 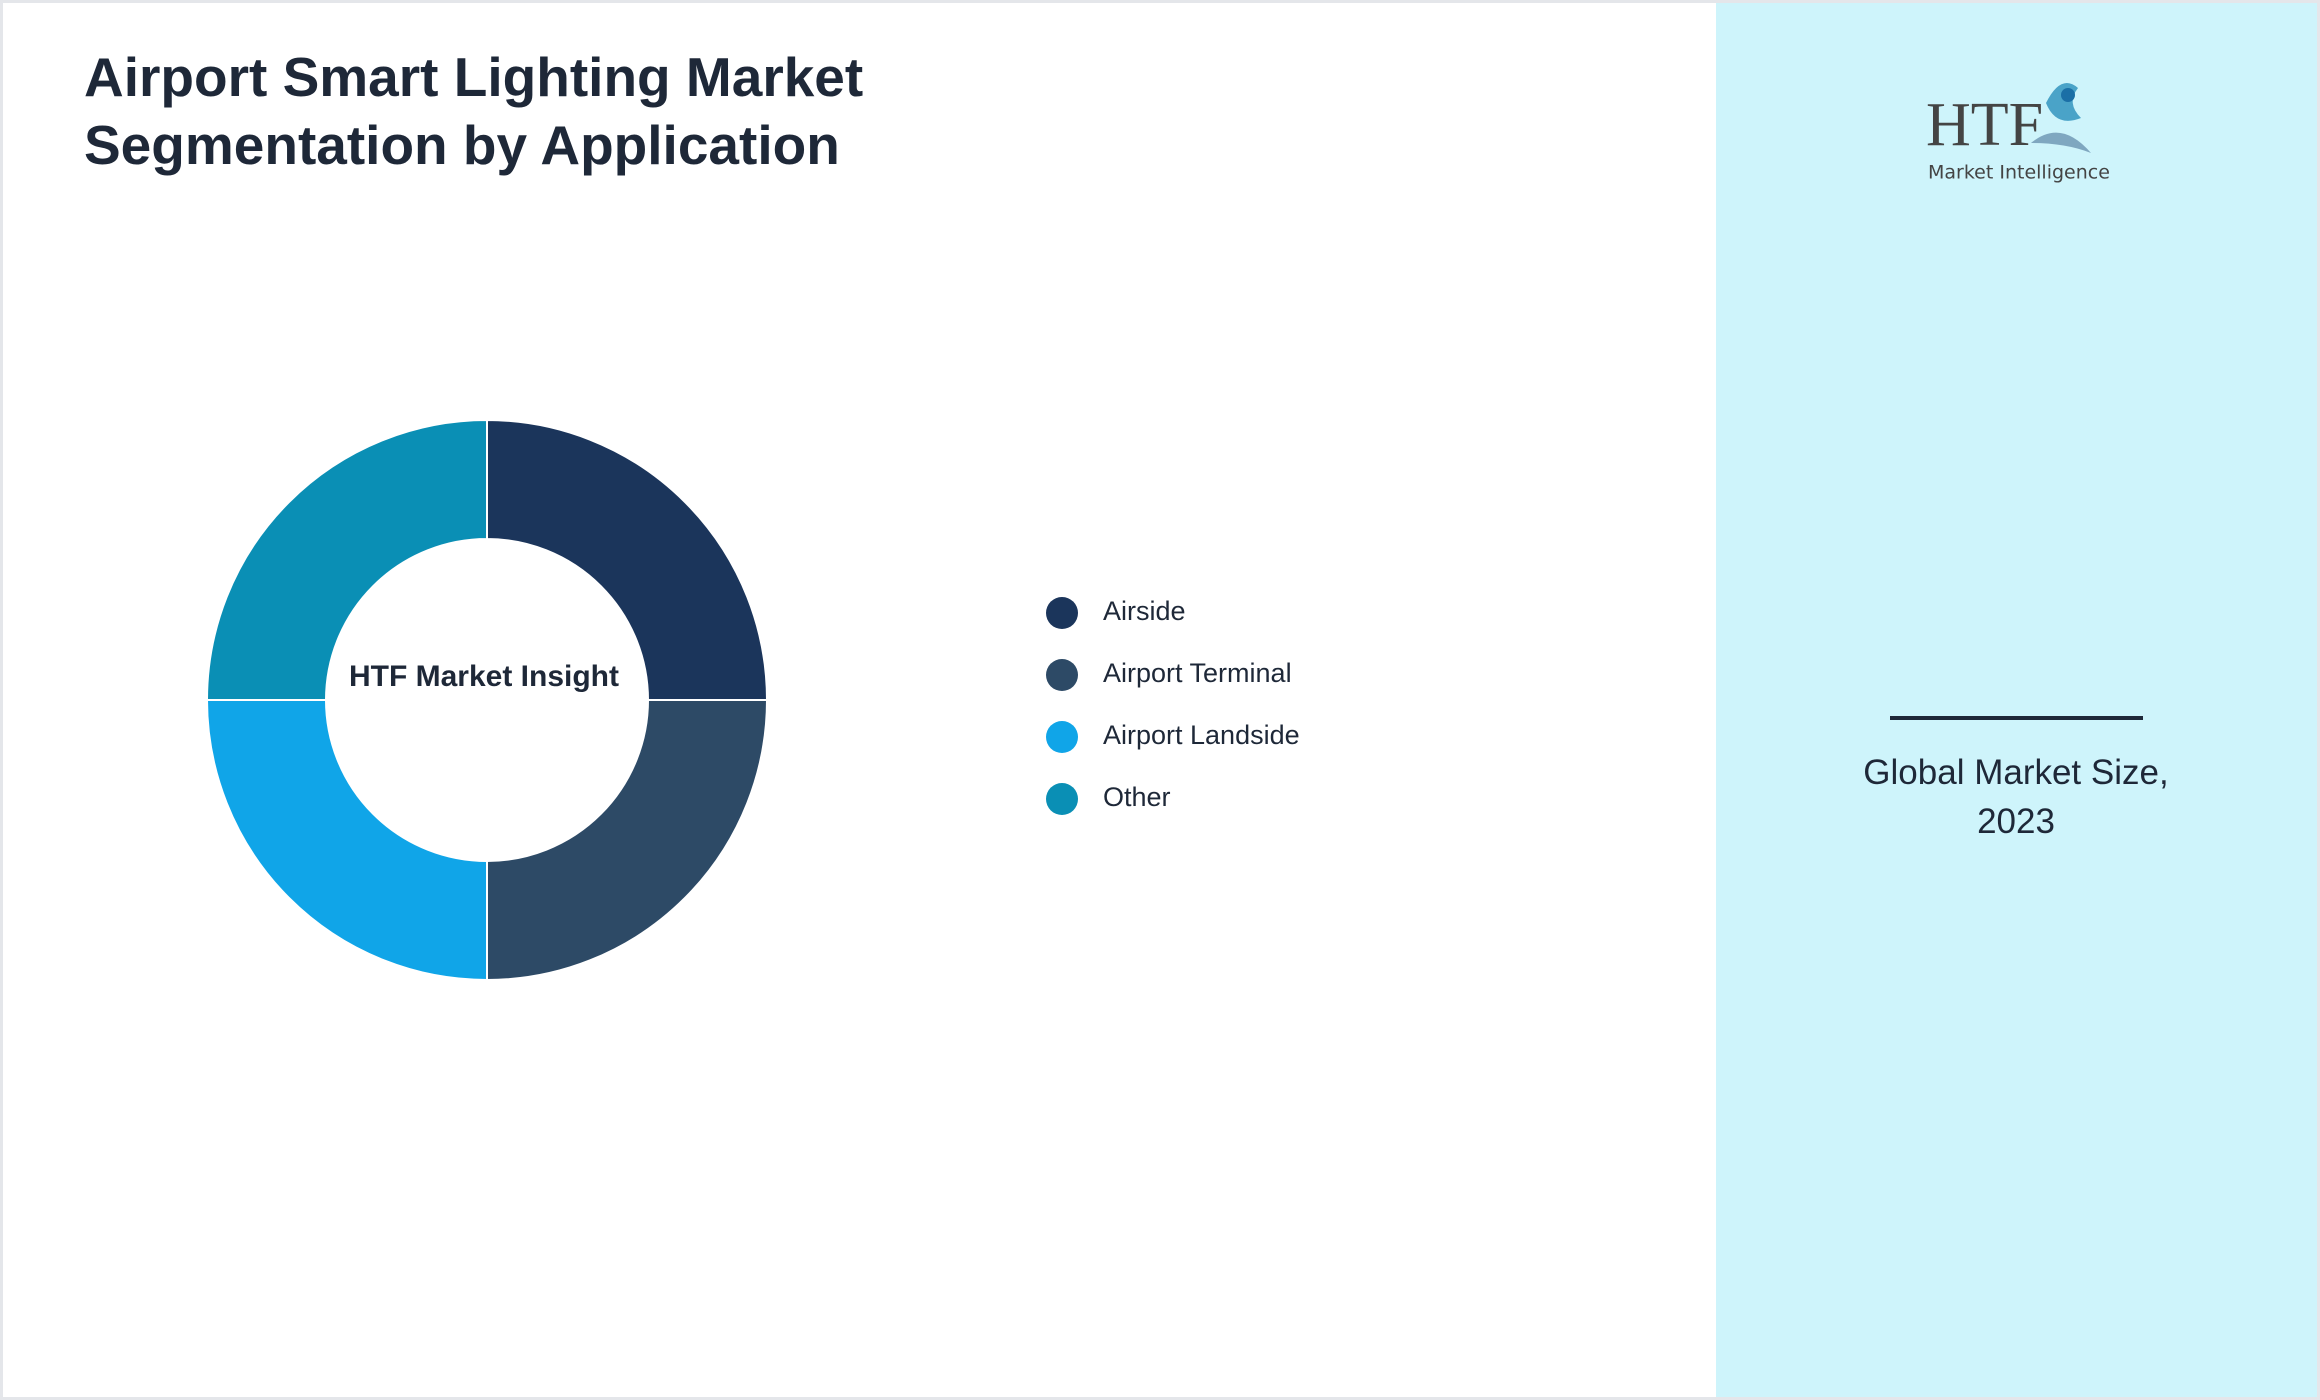 I want to click on logo: HTF Market Intelligence, so click(x=2018, y=133).